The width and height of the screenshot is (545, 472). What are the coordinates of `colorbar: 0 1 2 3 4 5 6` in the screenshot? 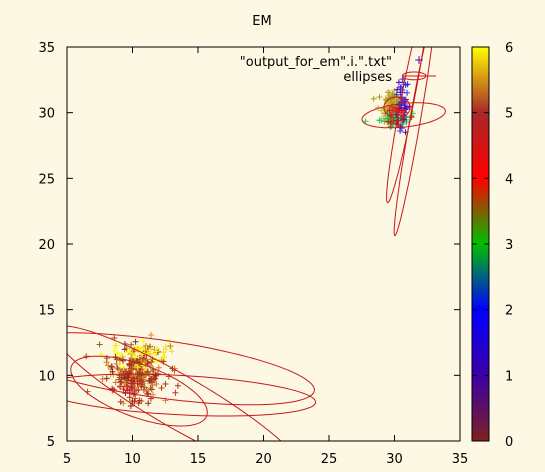 It's located at (492, 245).